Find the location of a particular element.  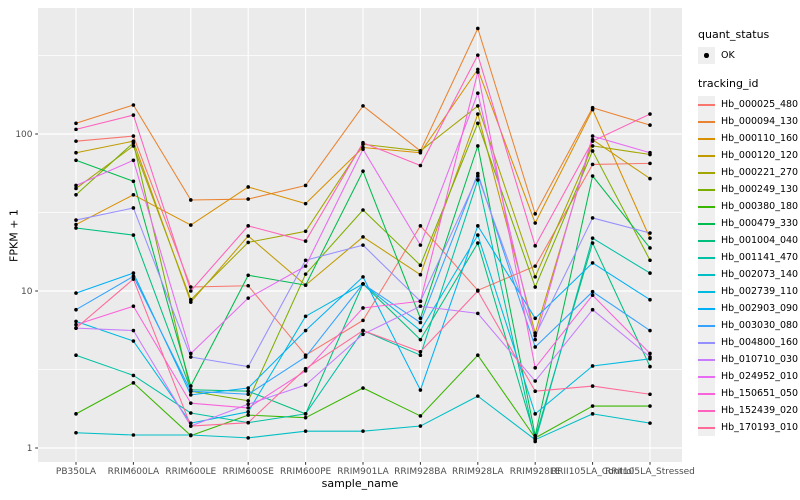

legend-label: Hb_000380_180 is located at coordinates (760, 206).